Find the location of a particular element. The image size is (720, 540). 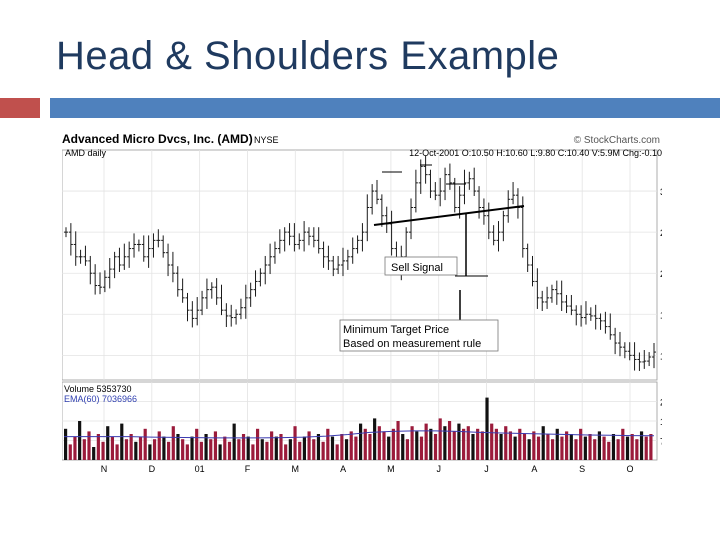

sell-signal-label: Sell Signal is located at coordinates (417, 268).